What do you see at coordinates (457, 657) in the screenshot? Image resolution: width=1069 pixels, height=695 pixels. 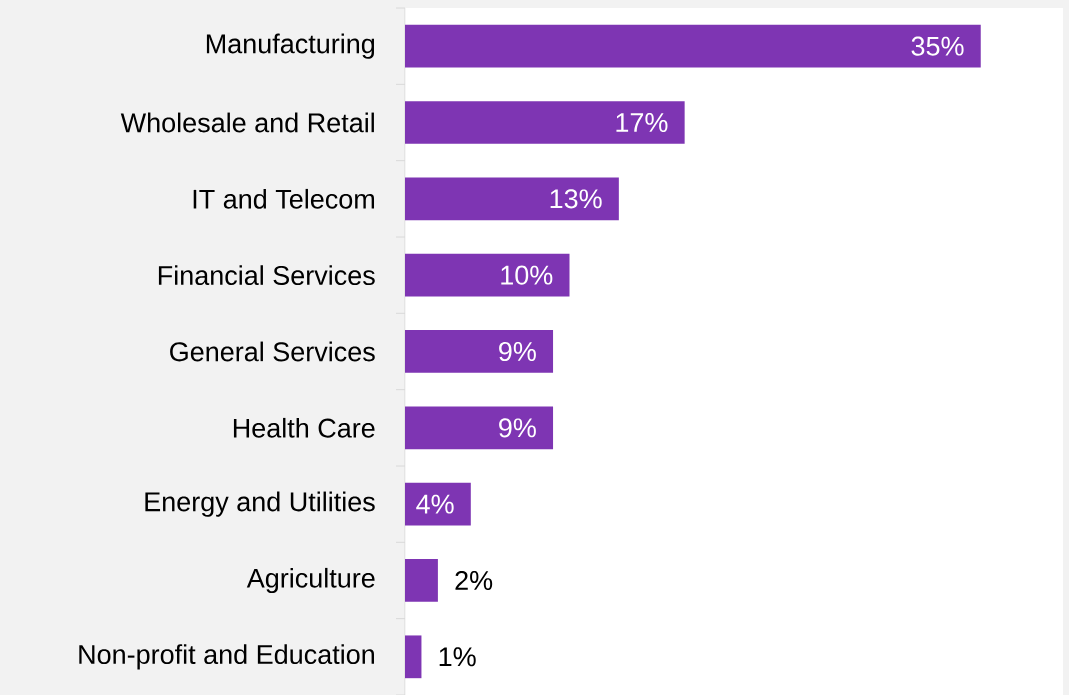 I see `data-label: 1%` at bounding box center [457, 657].